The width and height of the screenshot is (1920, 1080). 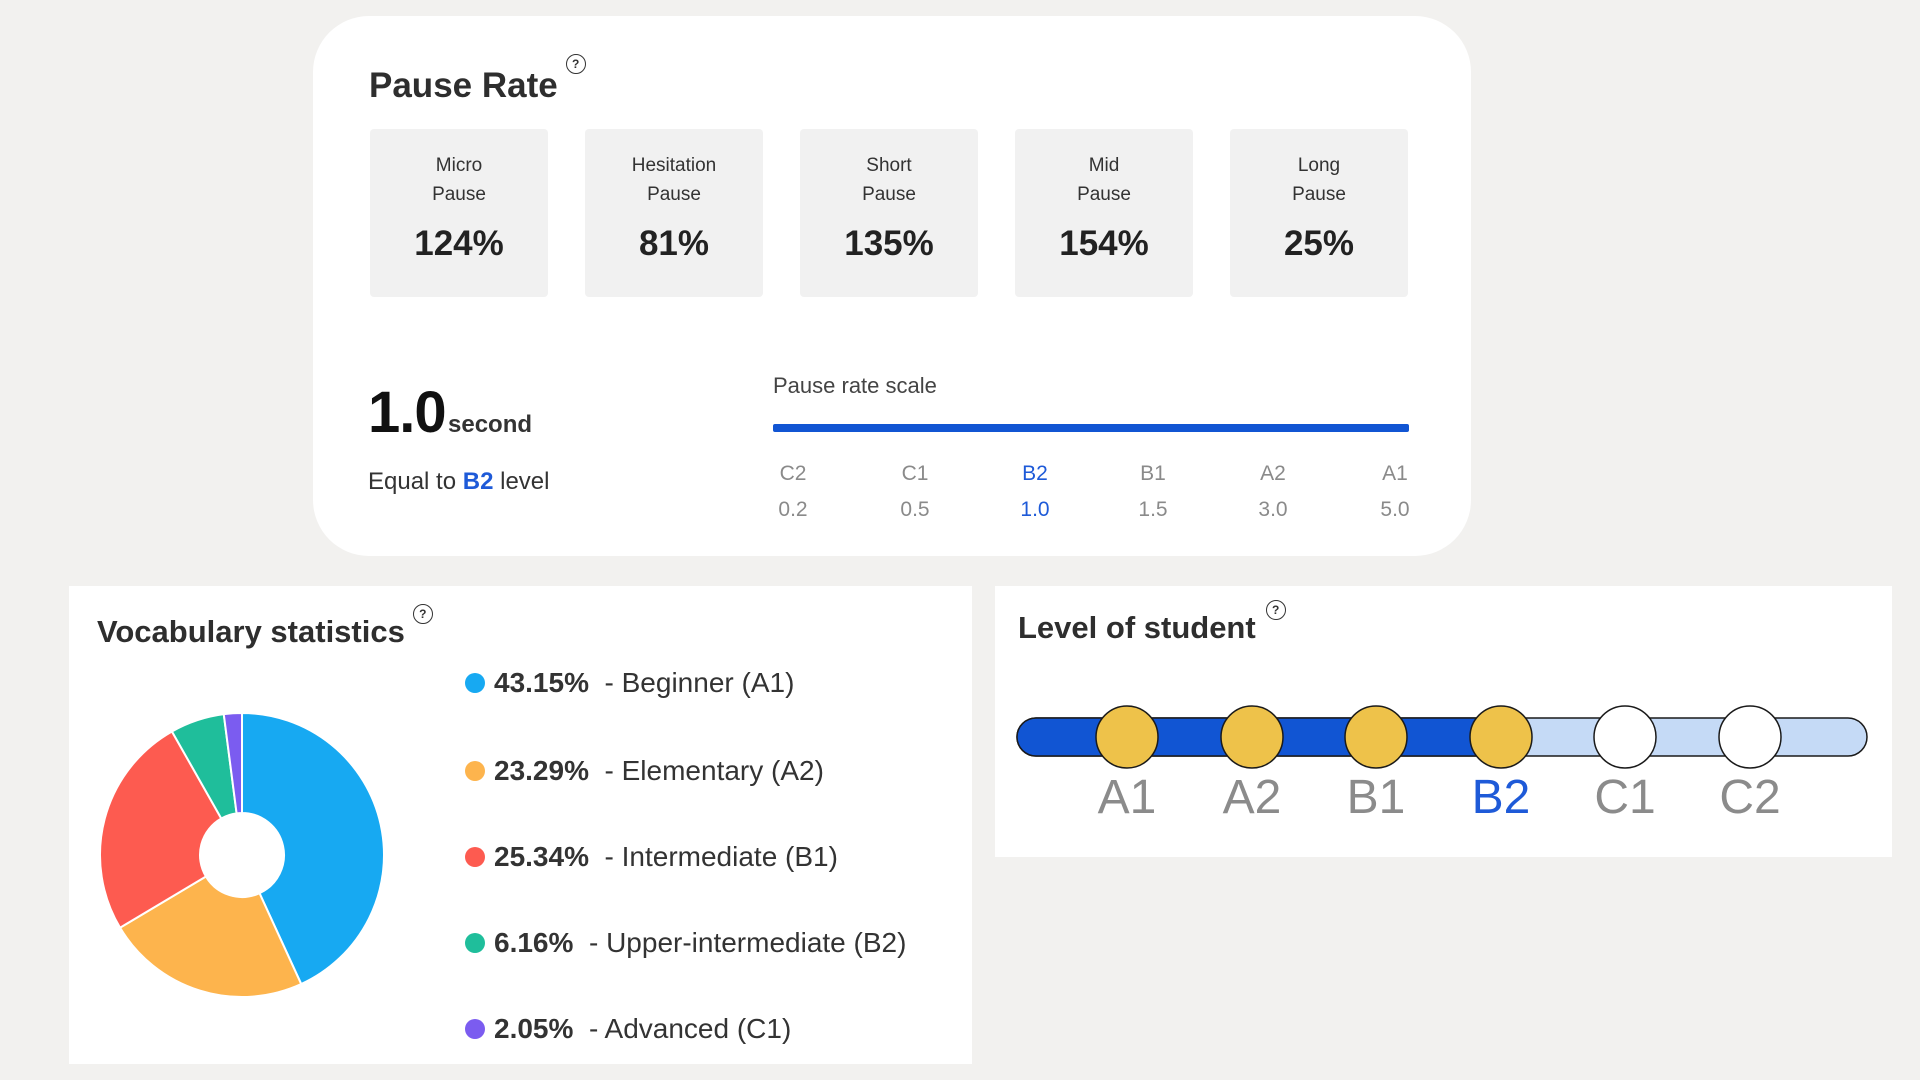 I want to click on level-label-a1: A1, so click(x=1127, y=797).